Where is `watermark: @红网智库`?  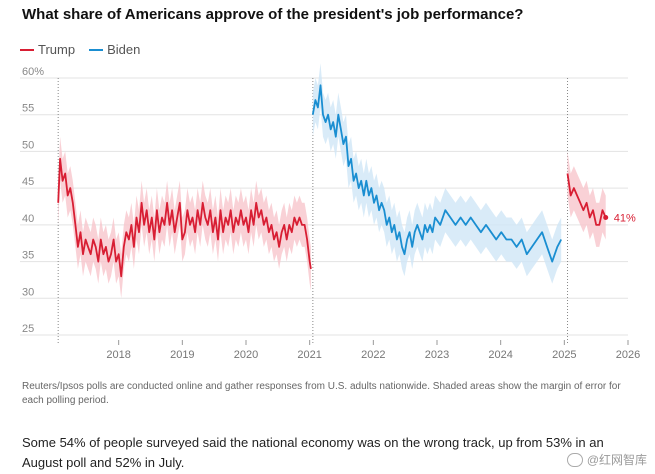
watermark: @红网智库 is located at coordinates (606, 459).